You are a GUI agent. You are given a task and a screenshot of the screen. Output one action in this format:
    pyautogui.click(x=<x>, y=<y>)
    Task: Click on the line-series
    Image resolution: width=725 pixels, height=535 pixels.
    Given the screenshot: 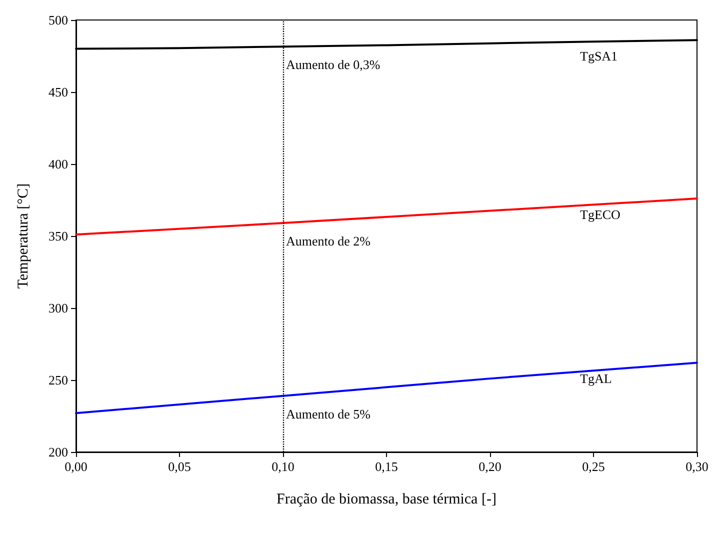 What is the action you would take?
    pyautogui.click(x=386, y=217)
    